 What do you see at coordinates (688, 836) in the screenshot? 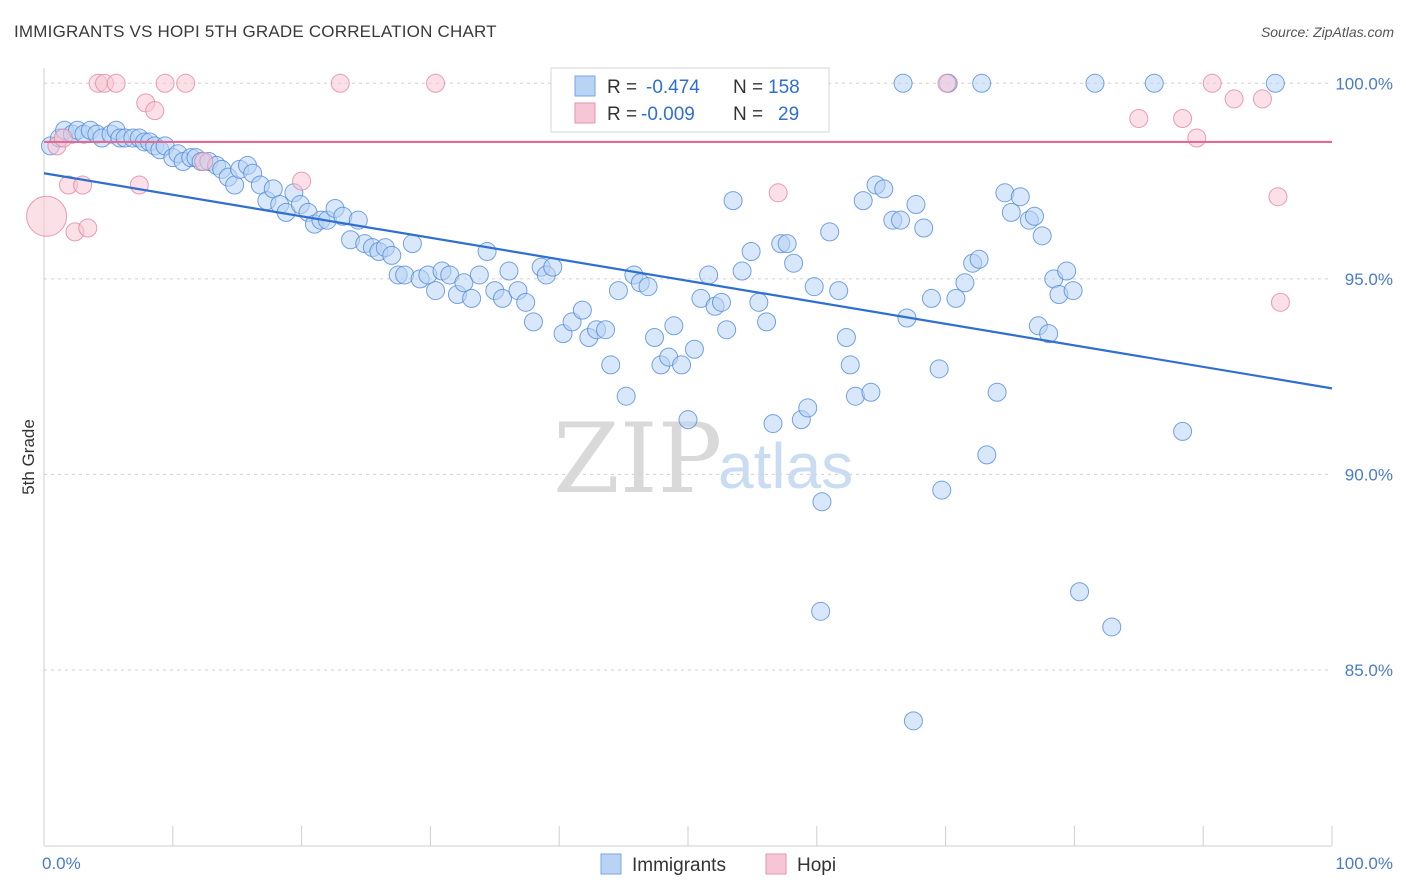
I see `x-ticks` at bounding box center [688, 836].